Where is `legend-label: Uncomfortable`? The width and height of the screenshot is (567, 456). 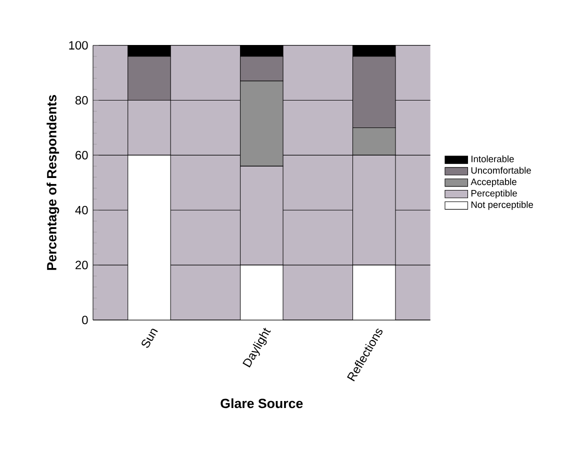 legend-label: Uncomfortable is located at coordinates (501, 170).